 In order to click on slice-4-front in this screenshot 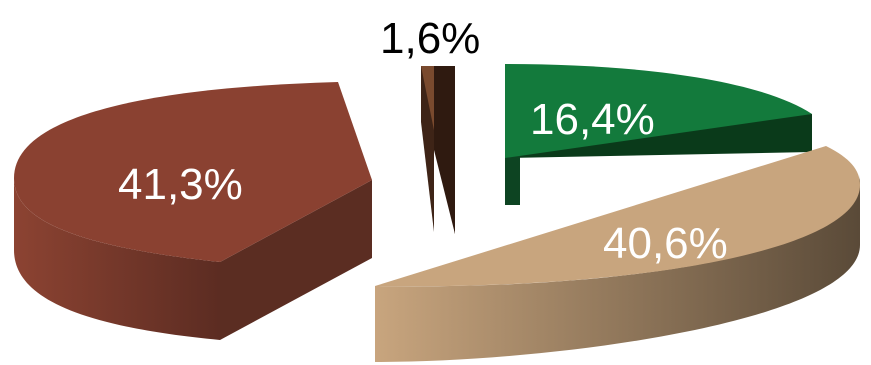, I will do `click(444, 150)`.